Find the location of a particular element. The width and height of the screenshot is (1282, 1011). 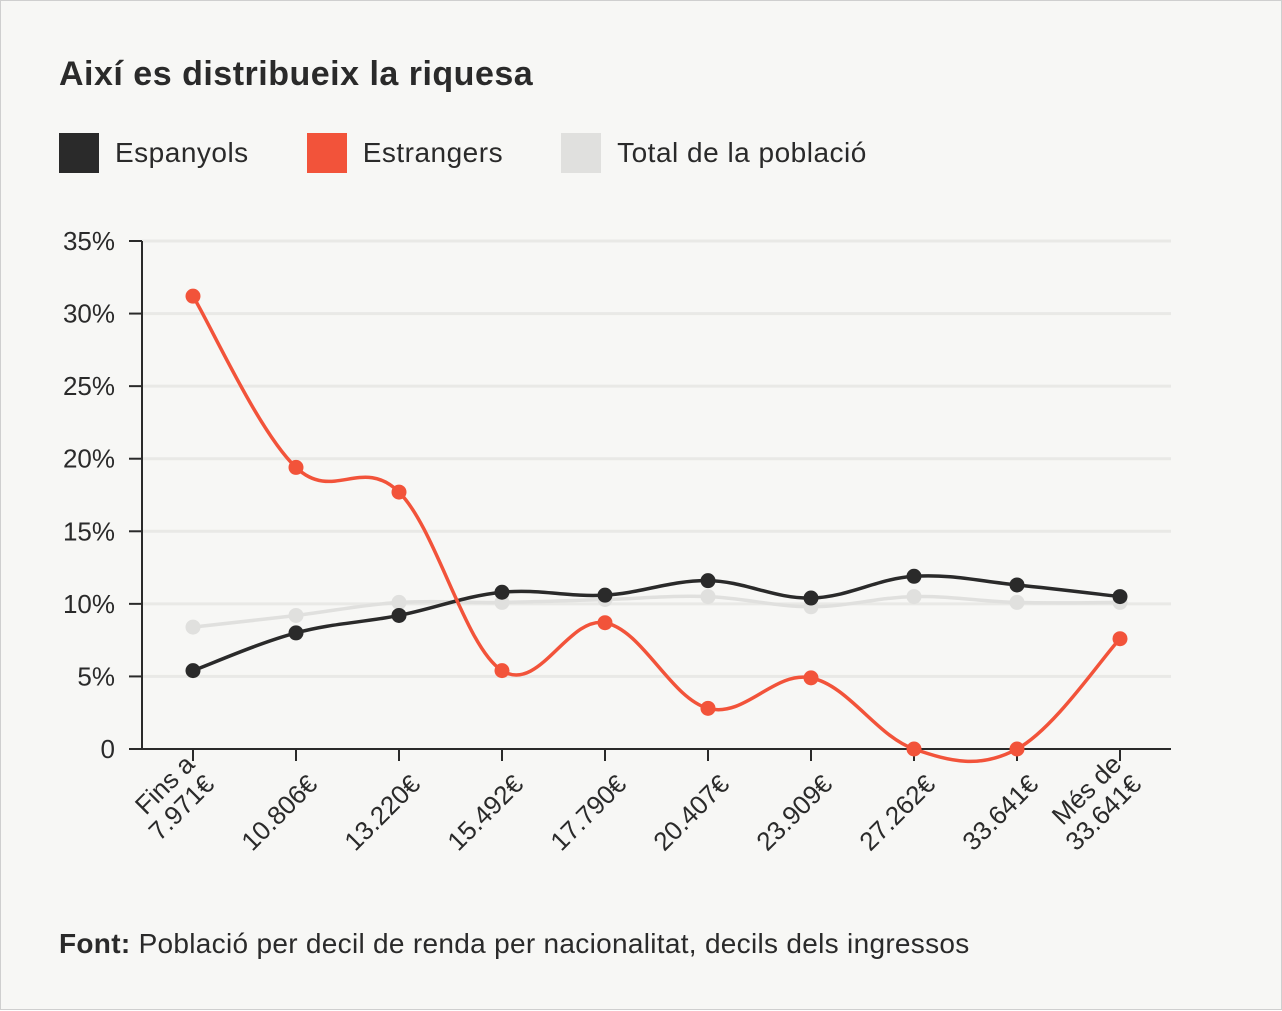

x-tick-label-line: 17.790€ is located at coordinates (588, 812).